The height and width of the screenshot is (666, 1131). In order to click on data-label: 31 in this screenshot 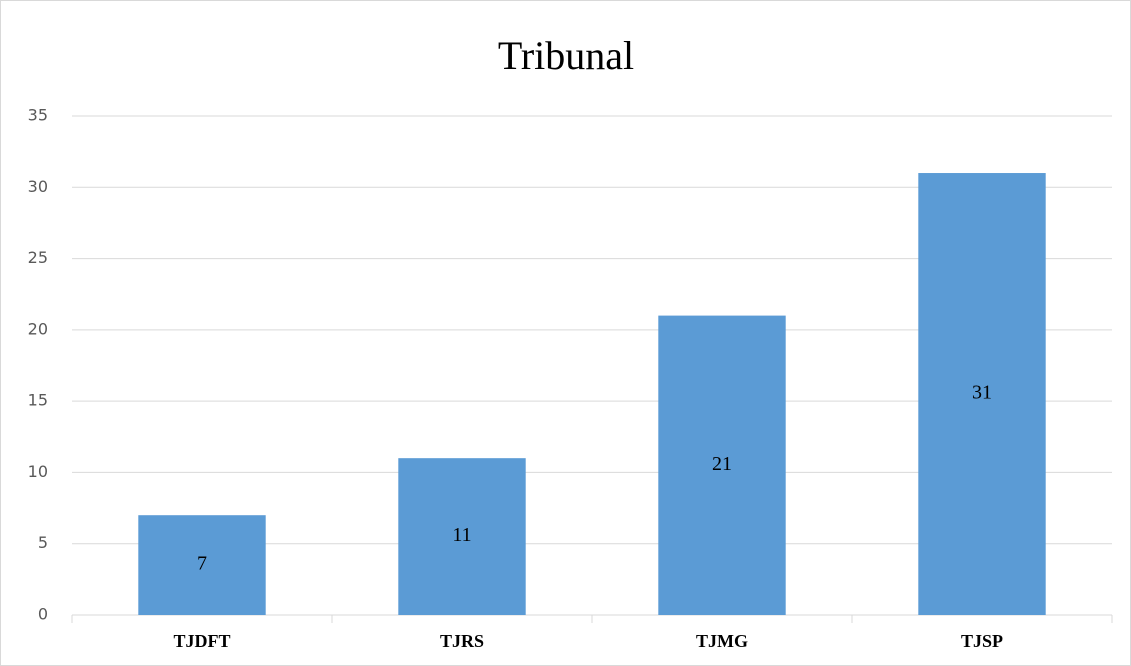, I will do `click(982, 393)`.